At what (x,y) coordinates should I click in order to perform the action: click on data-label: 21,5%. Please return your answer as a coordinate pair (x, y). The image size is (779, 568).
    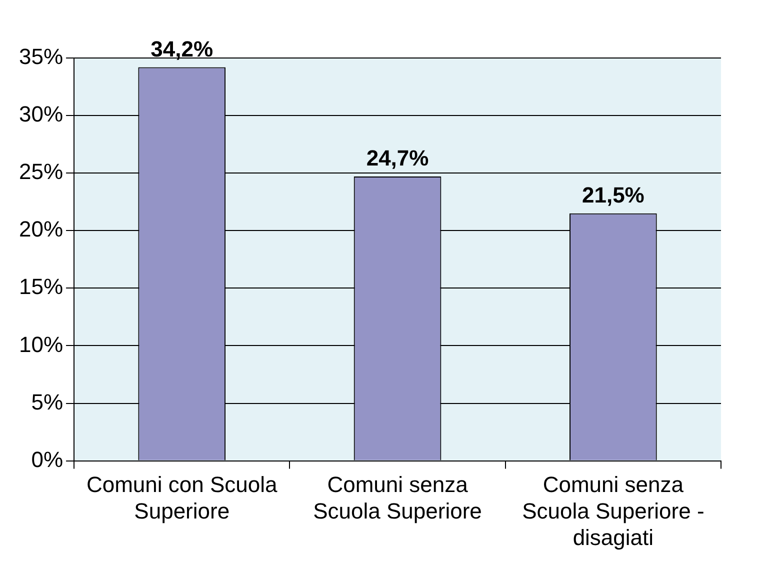
    Looking at the image, I should click on (613, 195).